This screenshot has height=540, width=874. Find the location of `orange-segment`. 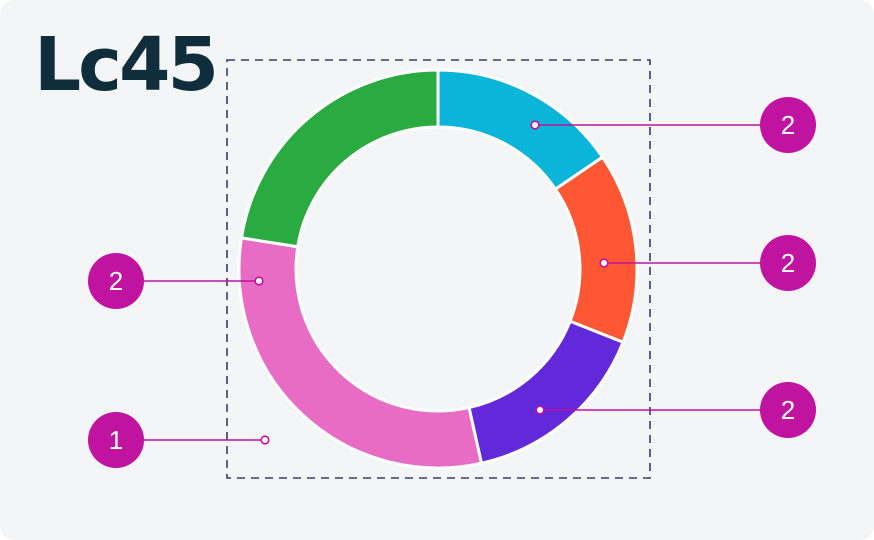

orange-segment is located at coordinates (596, 250).